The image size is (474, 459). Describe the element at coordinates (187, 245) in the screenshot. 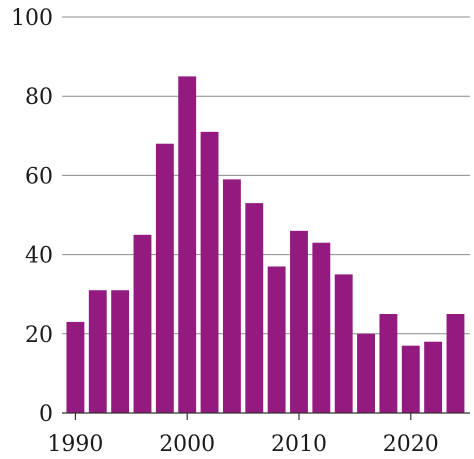

I see `bar-2000` at that location.